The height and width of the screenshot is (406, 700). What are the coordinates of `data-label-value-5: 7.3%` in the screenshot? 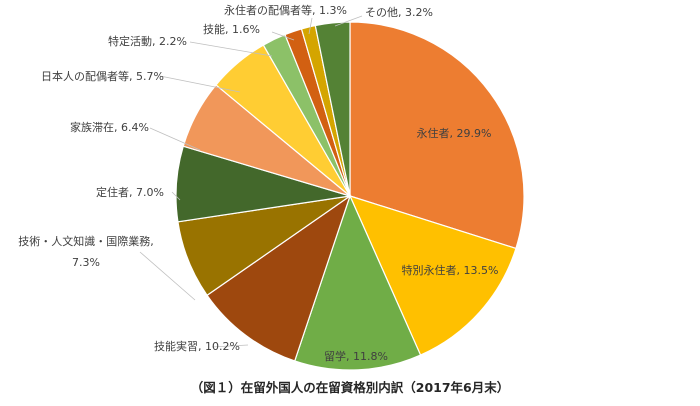 It's located at (86, 262).